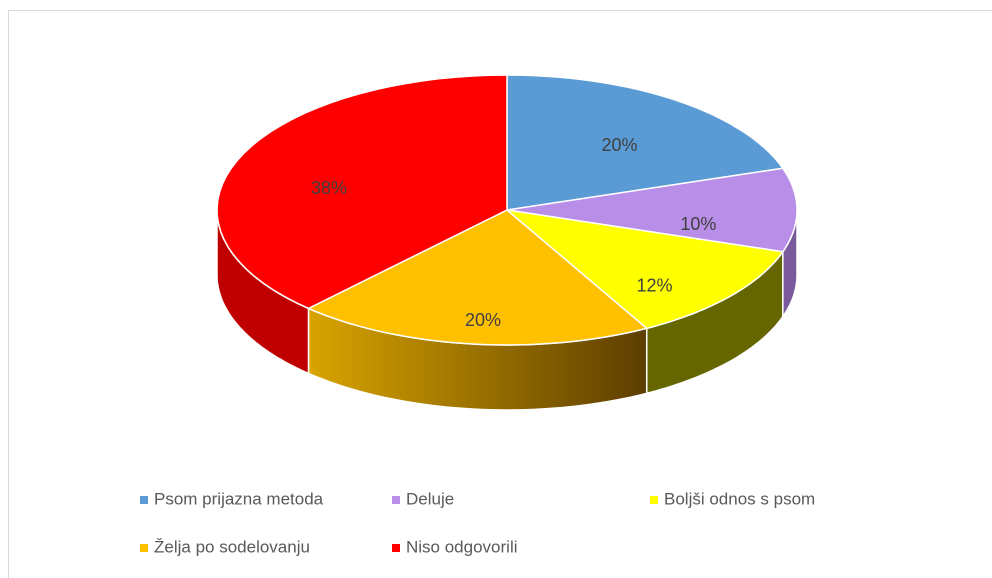  What do you see at coordinates (462, 546) in the screenshot?
I see `legend-label: Niso odgovorili` at bounding box center [462, 546].